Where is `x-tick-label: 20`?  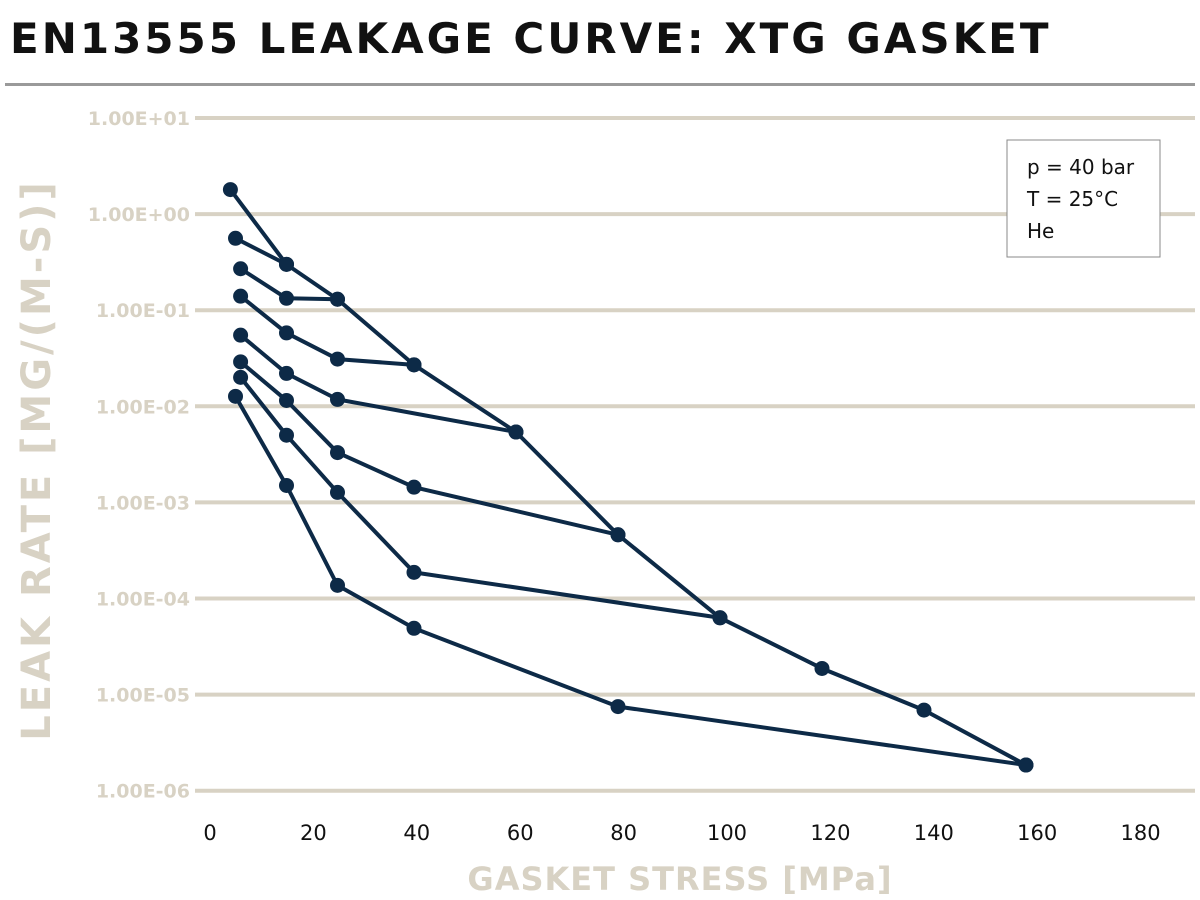
x-tick-label: 20 is located at coordinates (313, 833).